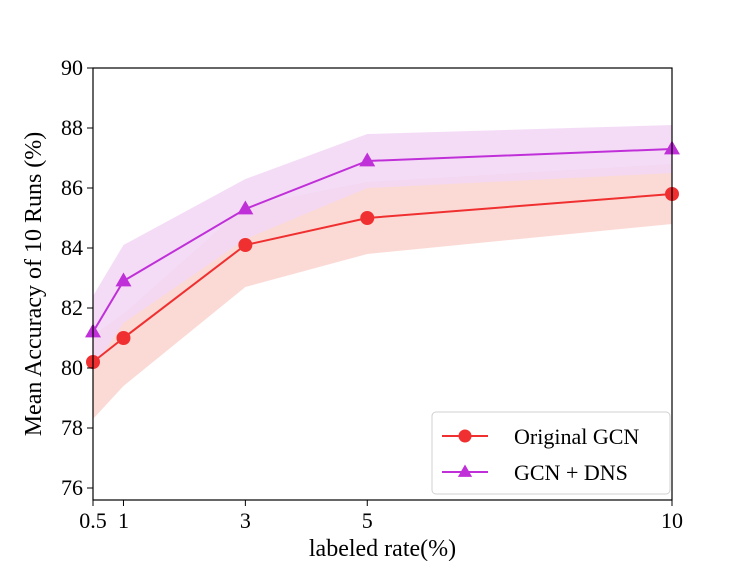 The width and height of the screenshot is (747, 561). Describe the element at coordinates (72, 127) in the screenshot. I see `y-tick-label: 88` at that location.